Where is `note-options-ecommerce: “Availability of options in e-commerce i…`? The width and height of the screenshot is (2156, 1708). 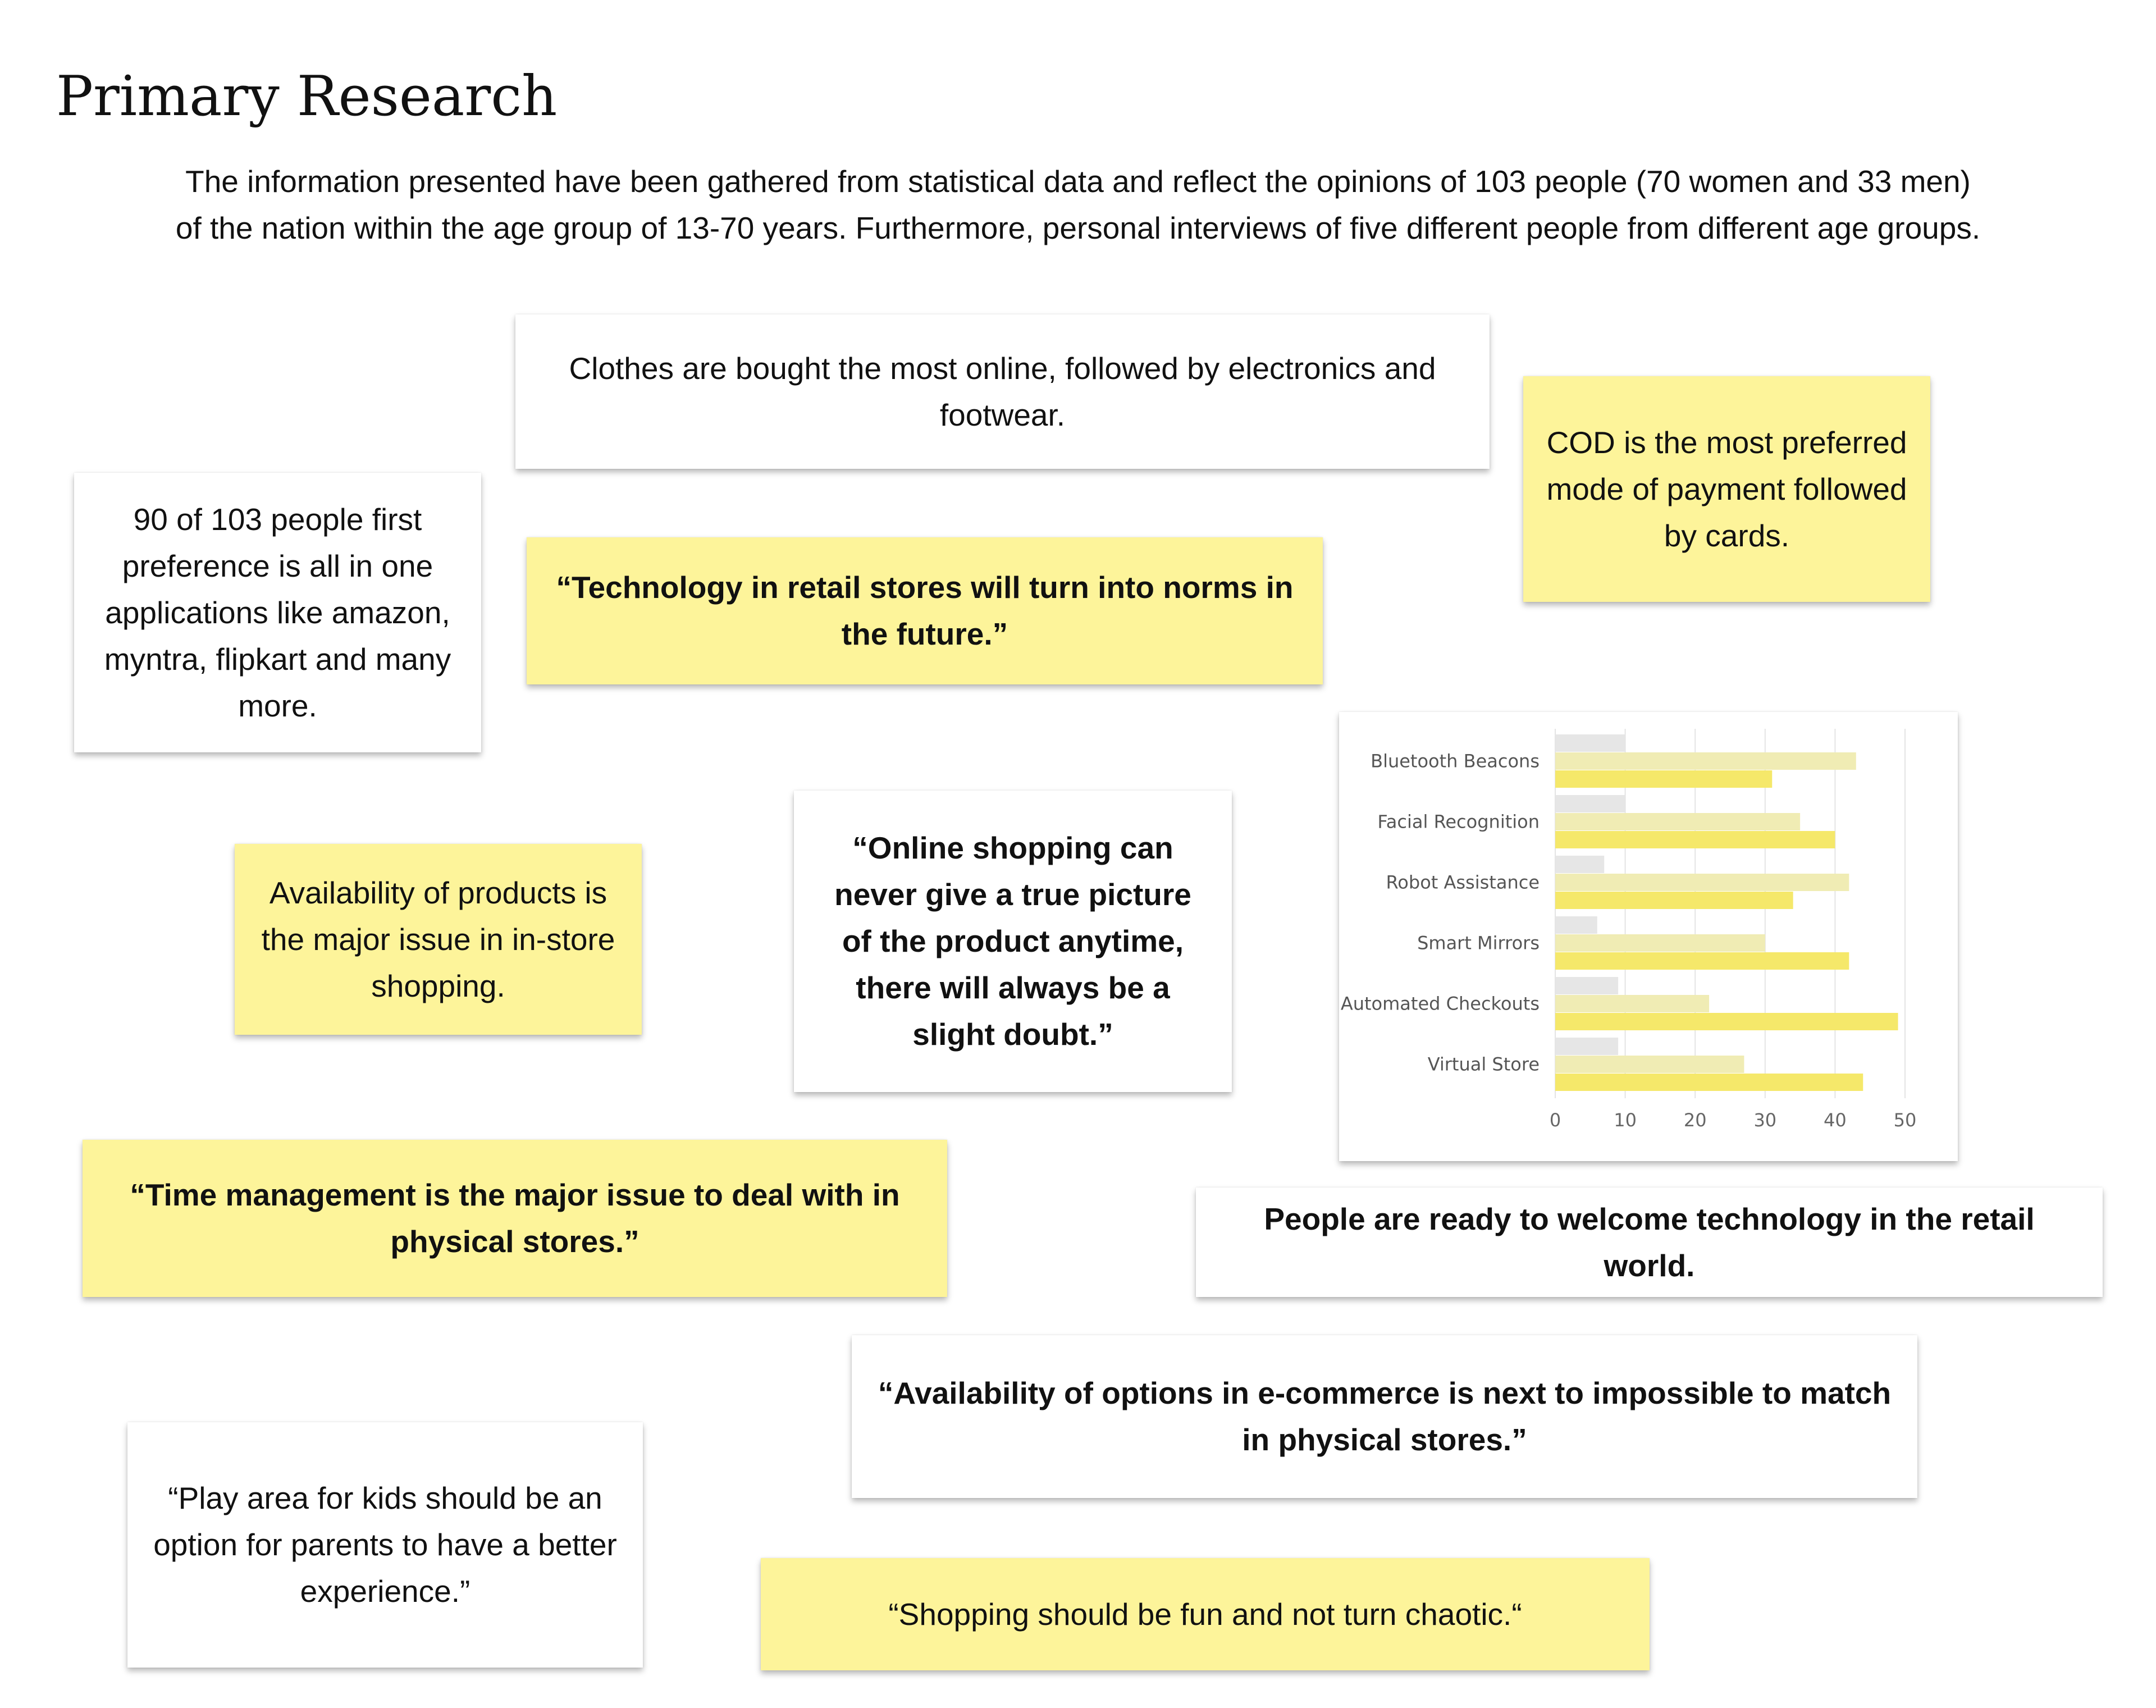
note-options-ecommerce: “Availability of options in e-commerce i… is located at coordinates (1384, 1417).